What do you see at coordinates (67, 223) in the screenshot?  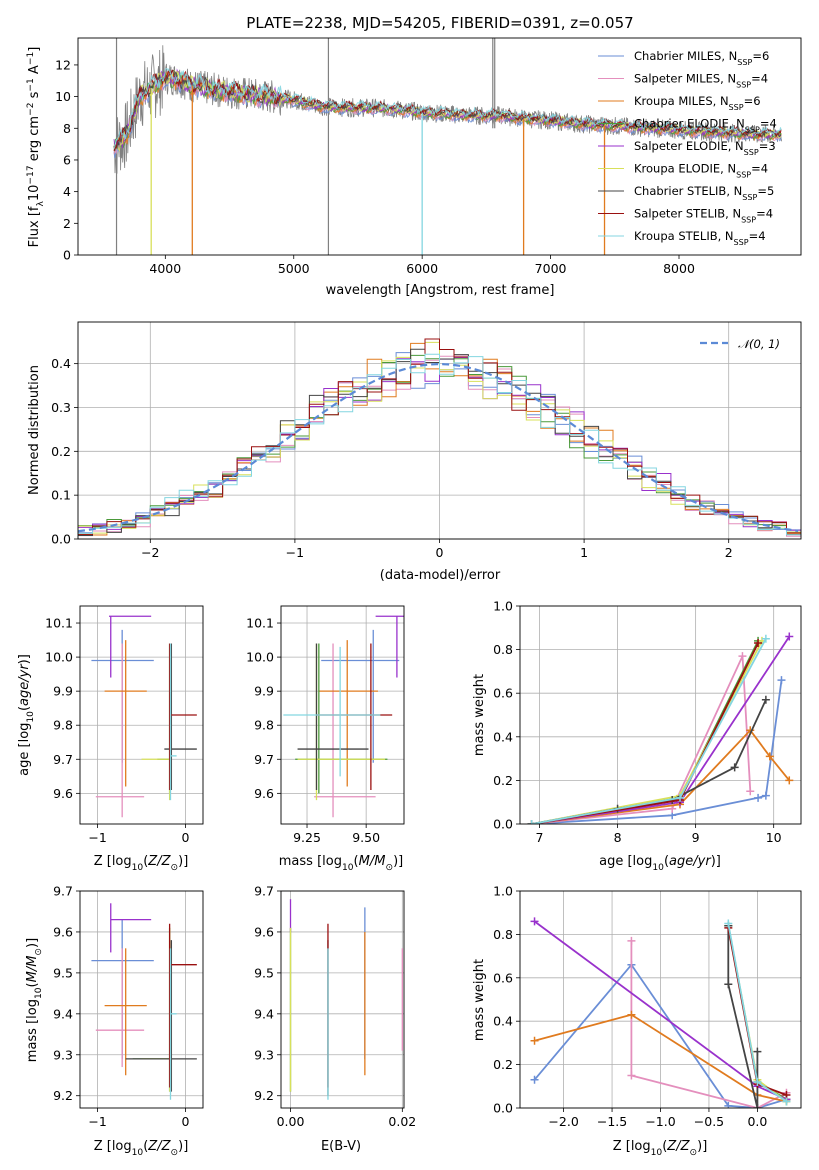 I see `y-tick-label: 2` at bounding box center [67, 223].